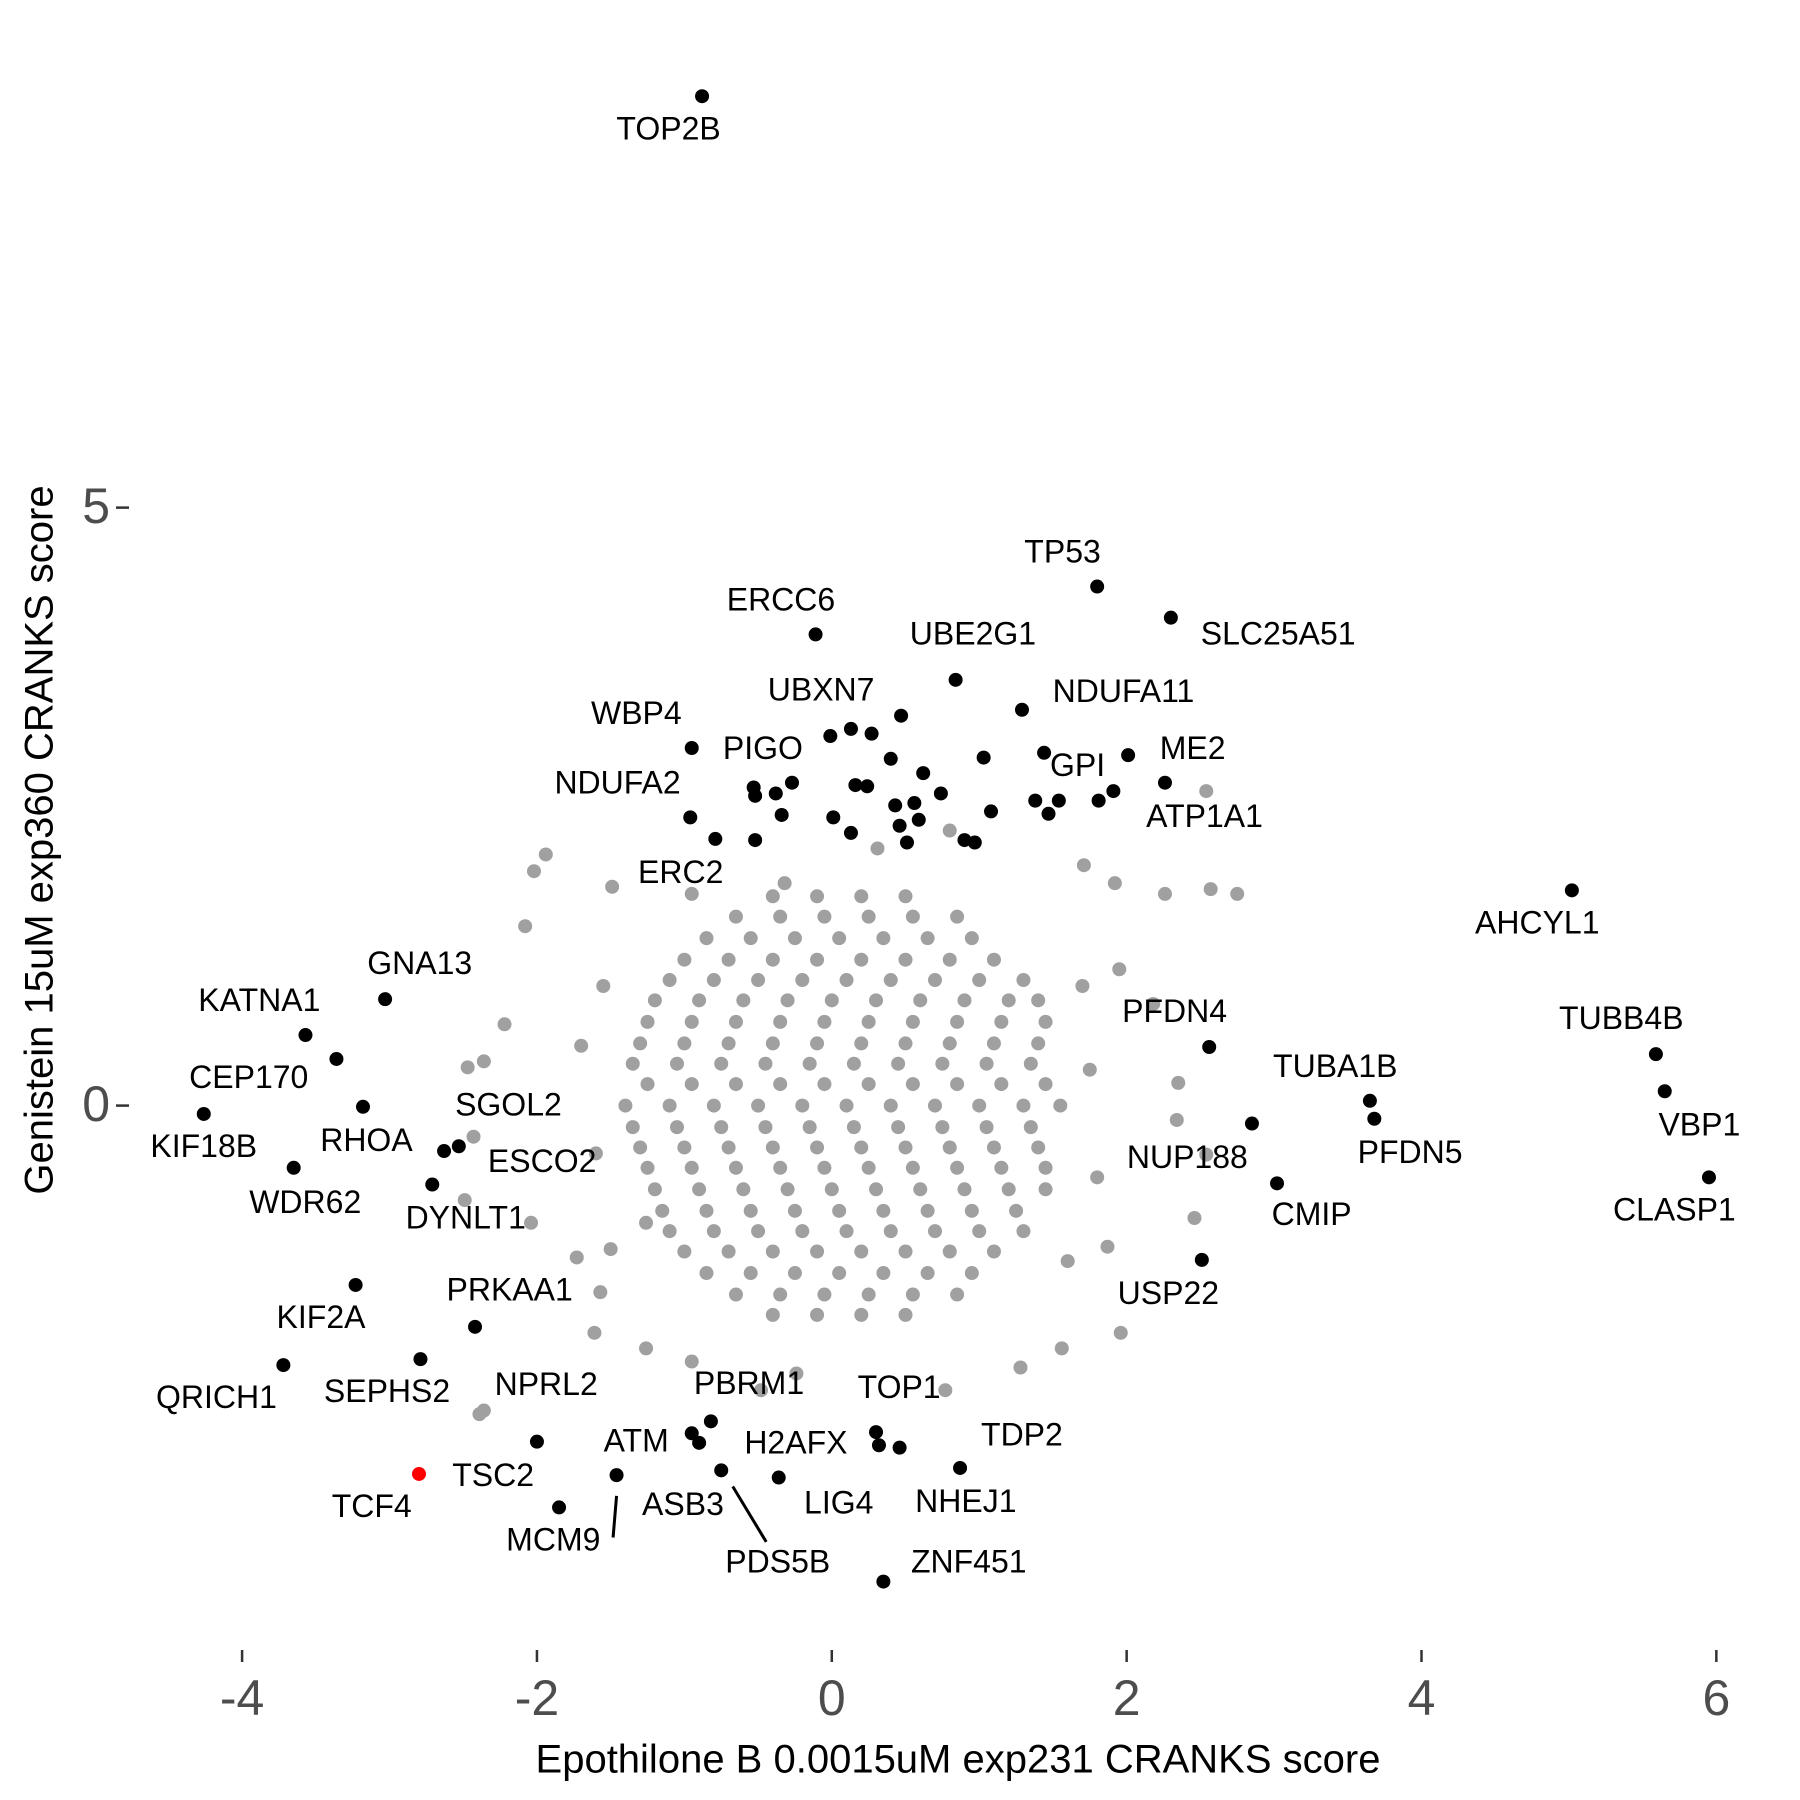 This screenshot has height=1800, width=1800. I want to click on x-tick-label: -4, so click(242, 1698).